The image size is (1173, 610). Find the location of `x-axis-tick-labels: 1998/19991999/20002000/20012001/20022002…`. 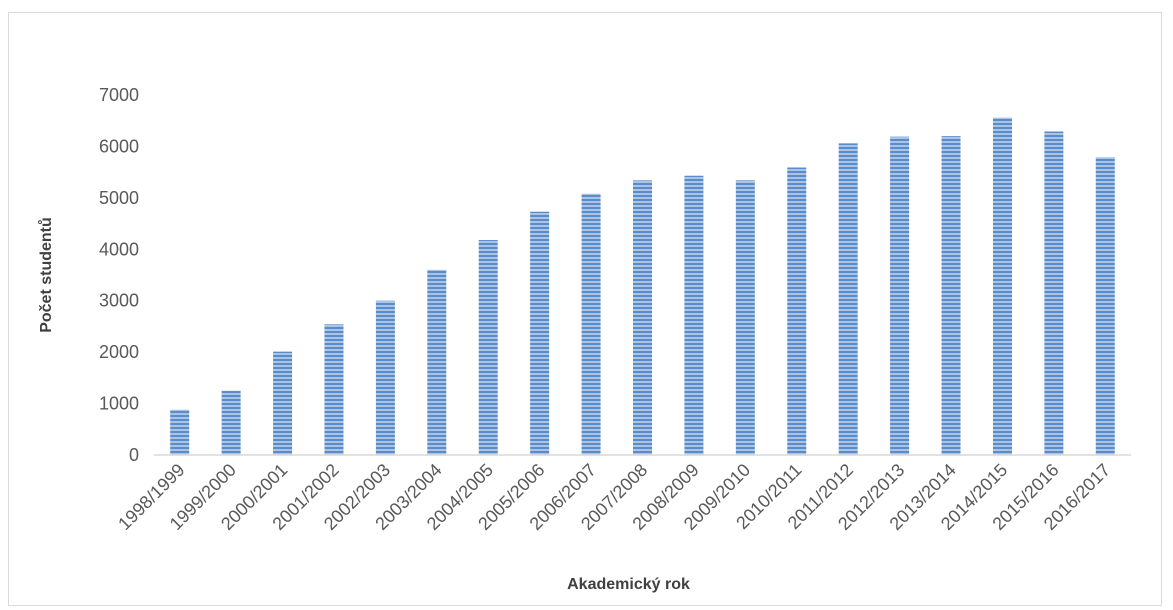

x-axis-tick-labels: 1998/19991999/20002000/20012001/20022002… is located at coordinates (614, 497).